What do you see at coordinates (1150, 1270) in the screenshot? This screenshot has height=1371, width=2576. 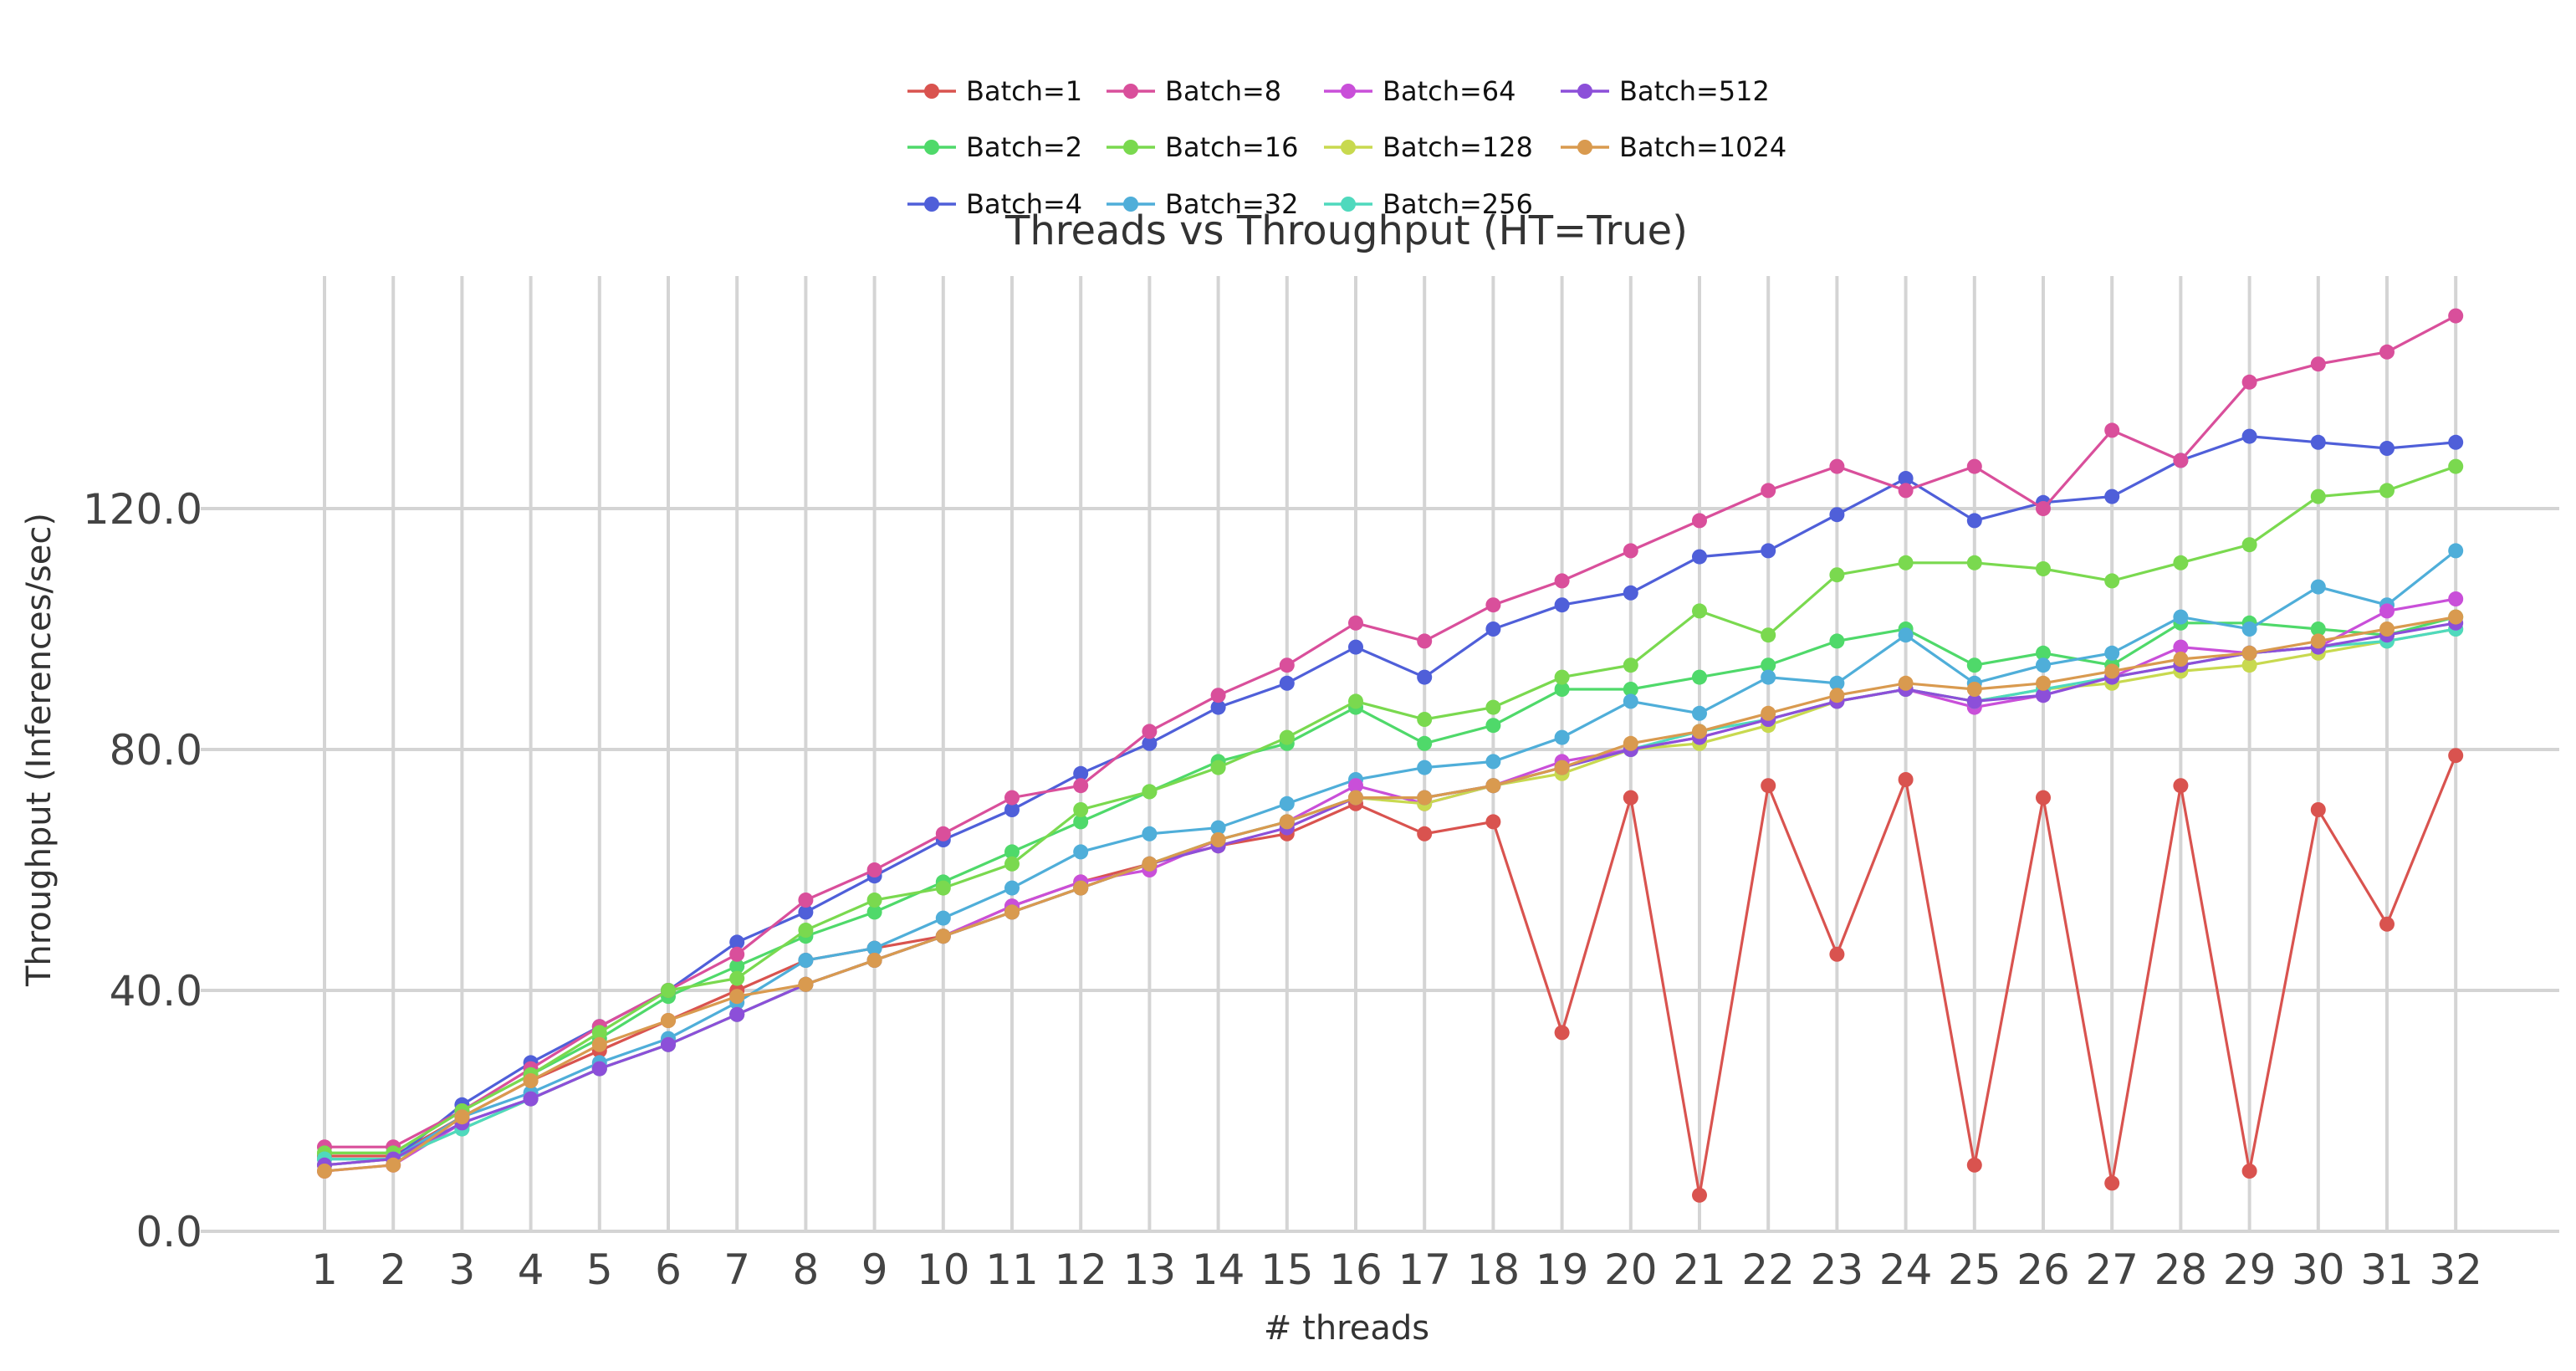 I see `x-tick-label: 13` at bounding box center [1150, 1270].